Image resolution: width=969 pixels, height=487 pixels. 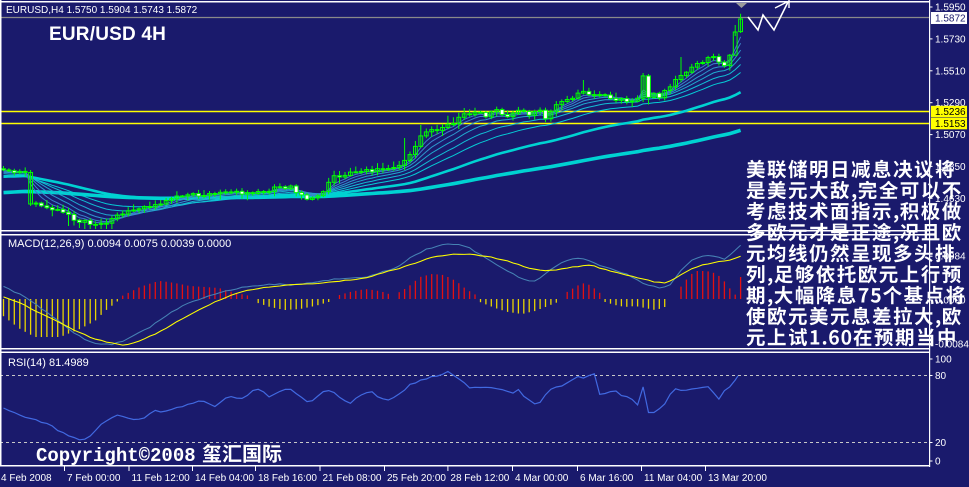 I want to click on svg-text: 20, so click(x=941, y=443).